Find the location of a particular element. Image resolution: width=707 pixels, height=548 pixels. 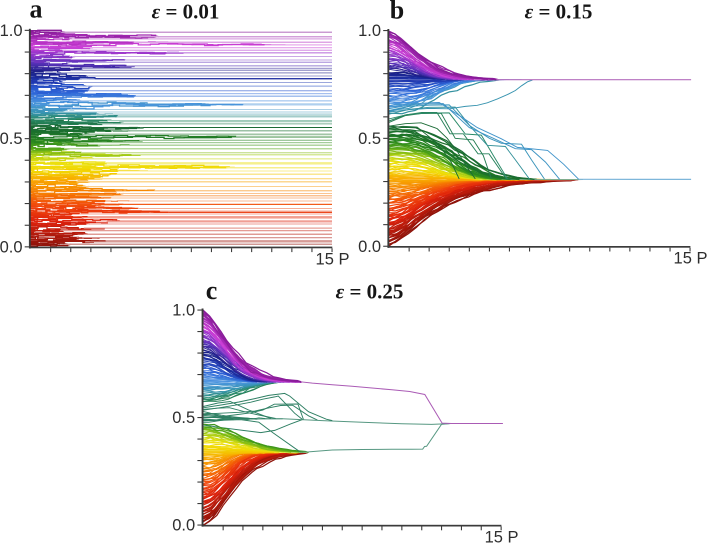

svg-text: ε = 0.01 is located at coordinates (186, 12).